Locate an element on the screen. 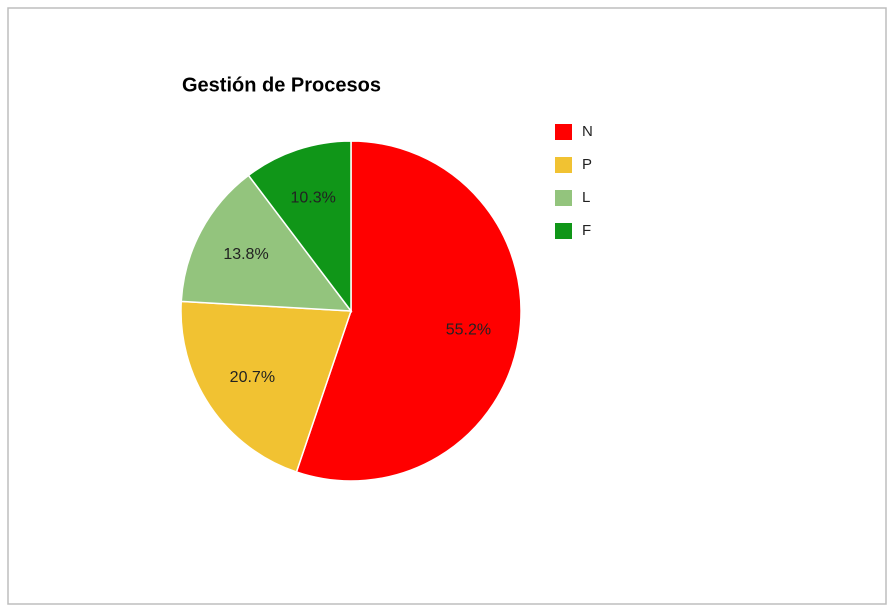 This screenshot has height=606, width=894. legend-label: P is located at coordinates (587, 164).